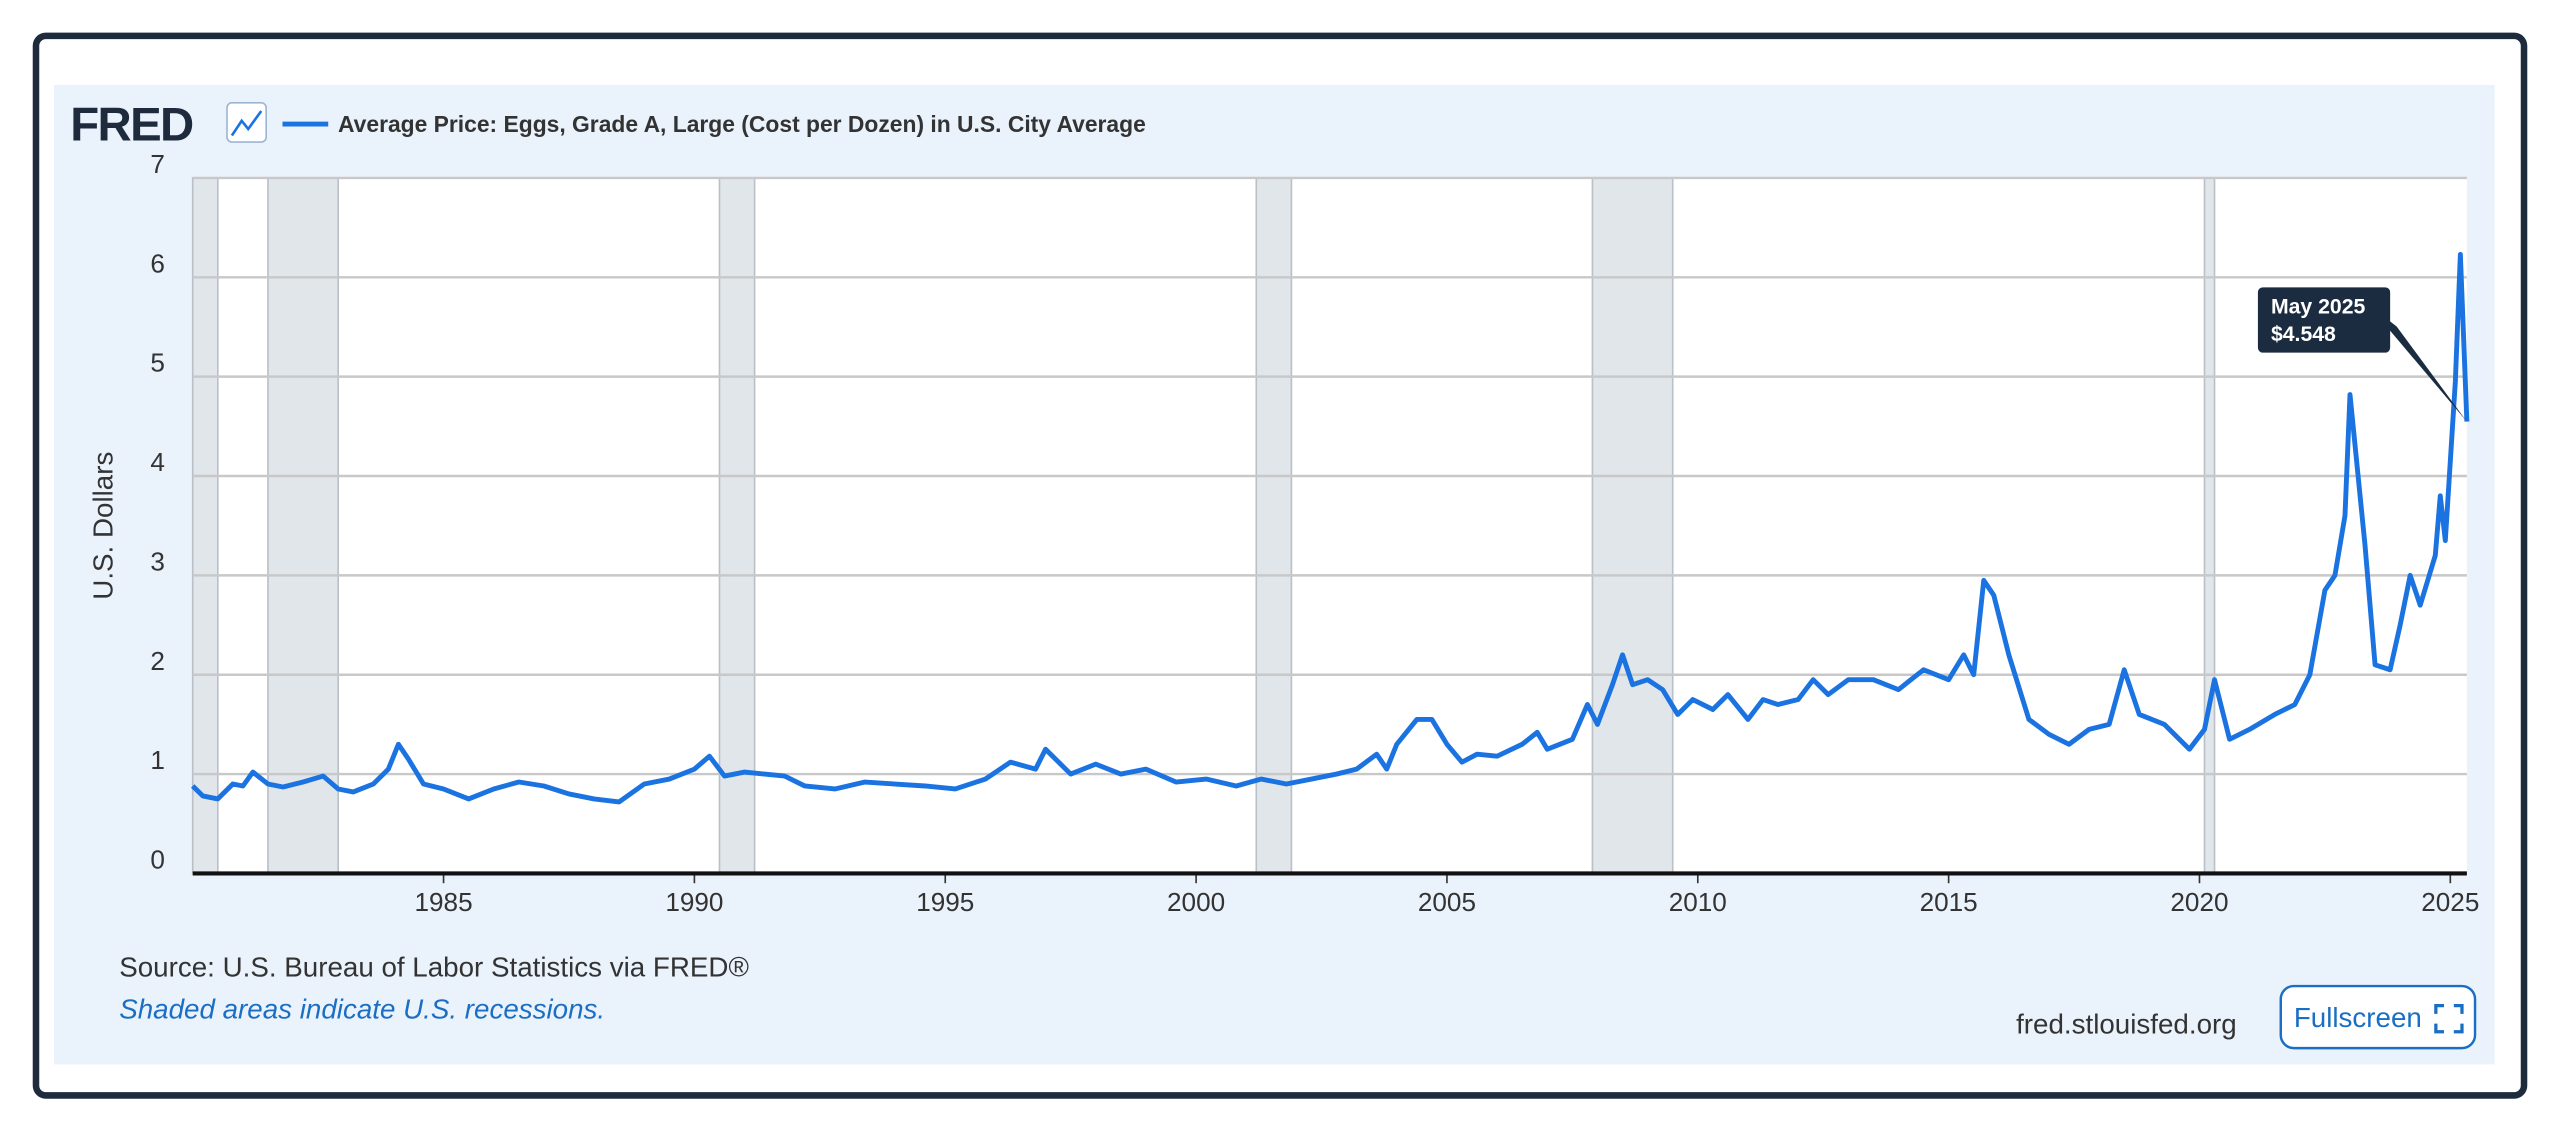 Image resolution: width=2560 pixels, height=1133 pixels. I want to click on tooltip-value: $4.548, so click(2303, 334).